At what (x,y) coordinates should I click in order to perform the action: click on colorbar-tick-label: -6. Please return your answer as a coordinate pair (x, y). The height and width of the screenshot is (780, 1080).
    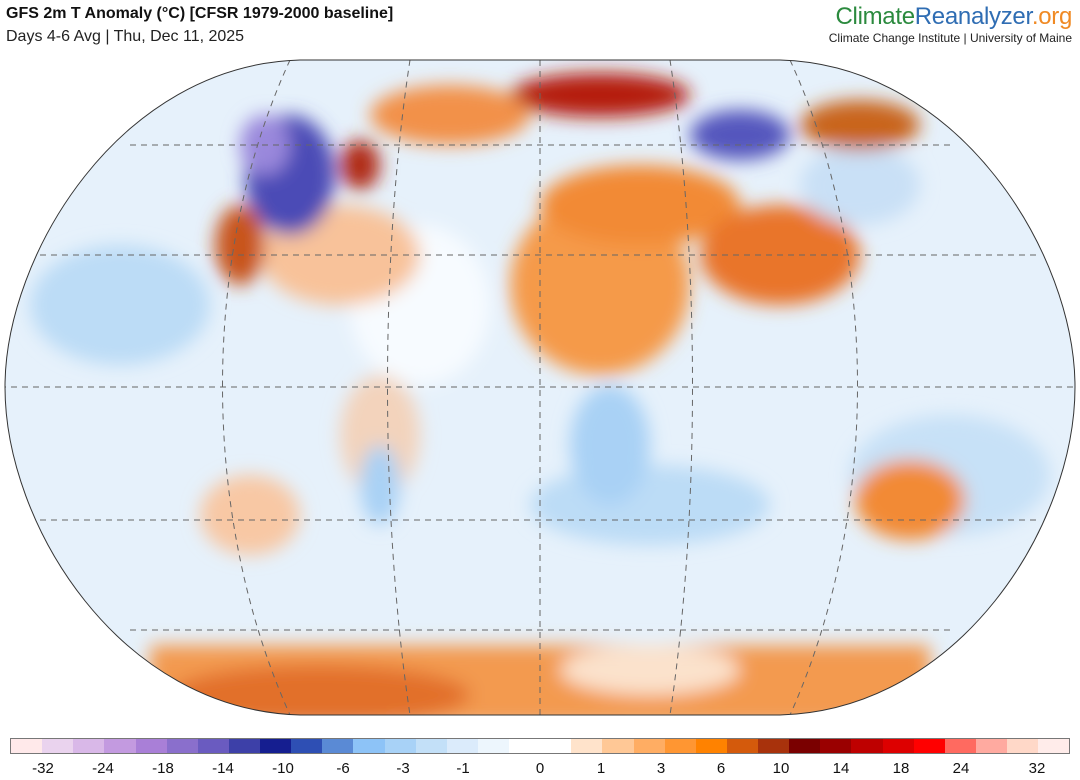
    Looking at the image, I should click on (343, 768).